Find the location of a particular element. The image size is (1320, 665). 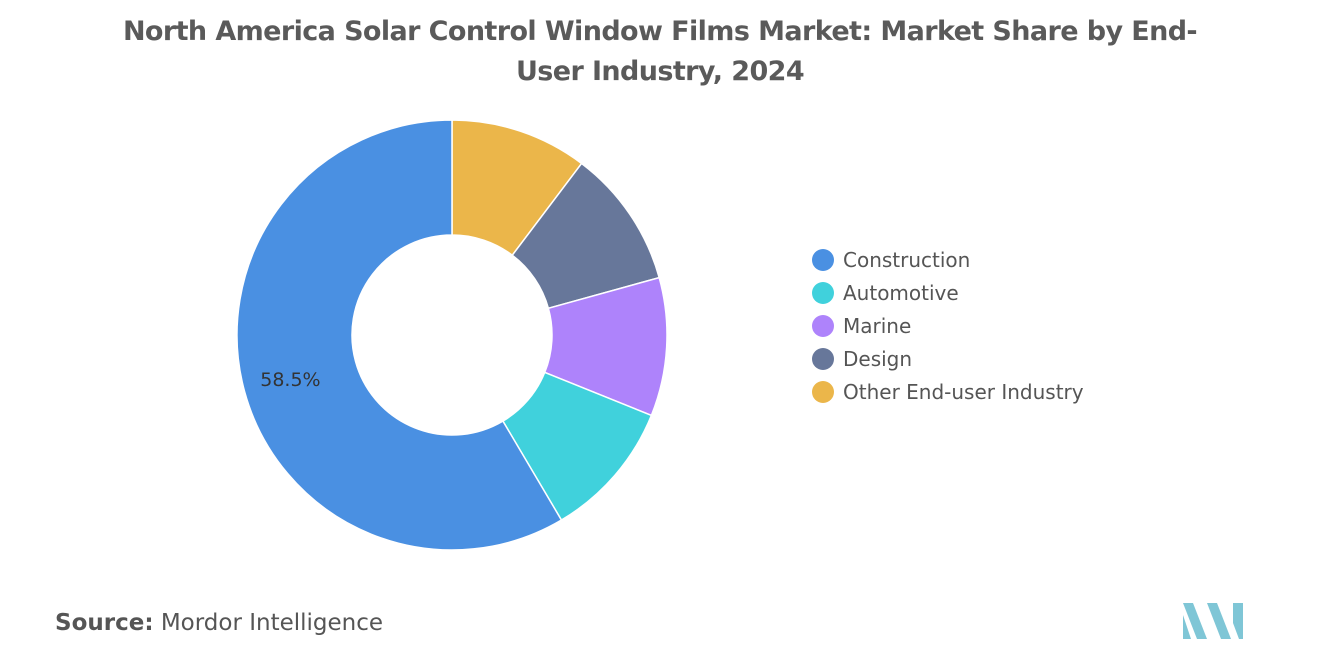

legend-swatch-construction is located at coordinates (823, 259).